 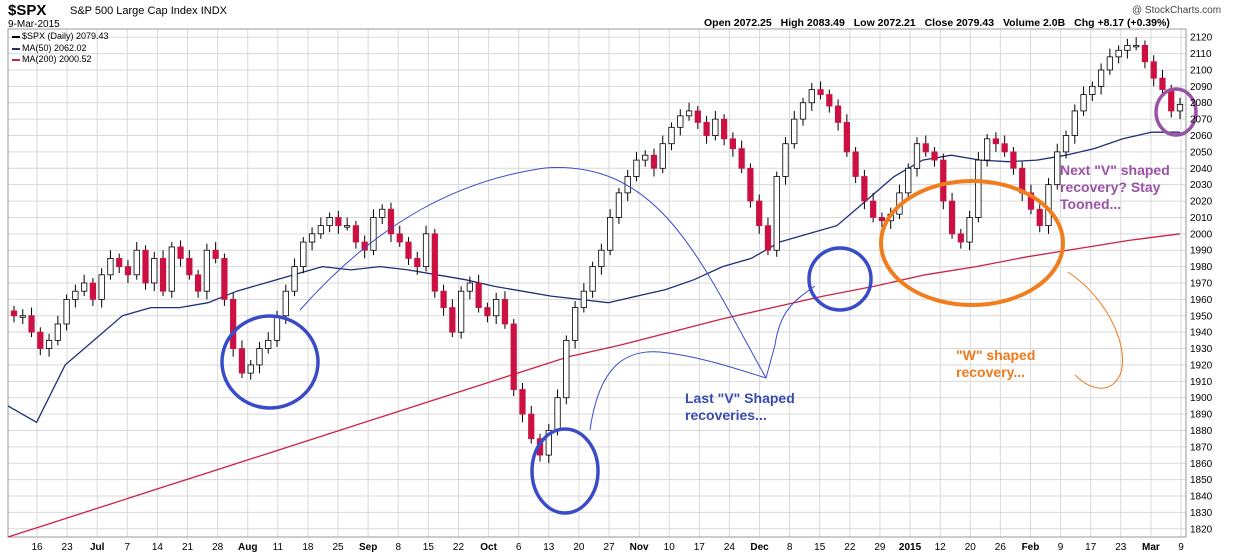 I want to click on x-tick-label: Sep, so click(x=368, y=547).